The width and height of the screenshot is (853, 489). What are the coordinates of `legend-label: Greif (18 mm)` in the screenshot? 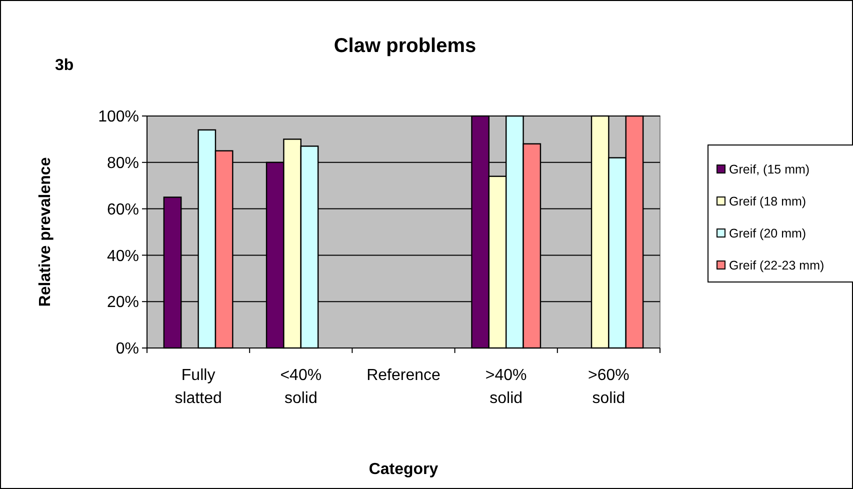 It's located at (767, 201).